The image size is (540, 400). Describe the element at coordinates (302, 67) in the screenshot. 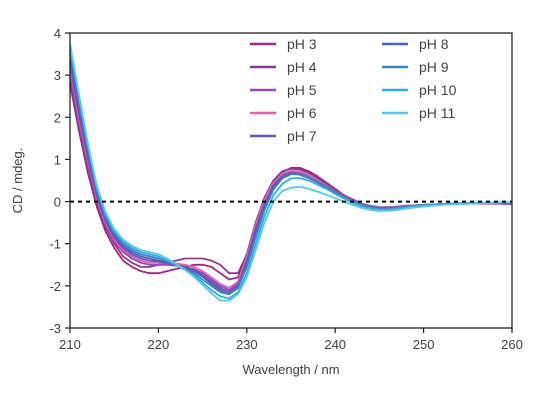

I see `legend-label: pH 4` at that location.